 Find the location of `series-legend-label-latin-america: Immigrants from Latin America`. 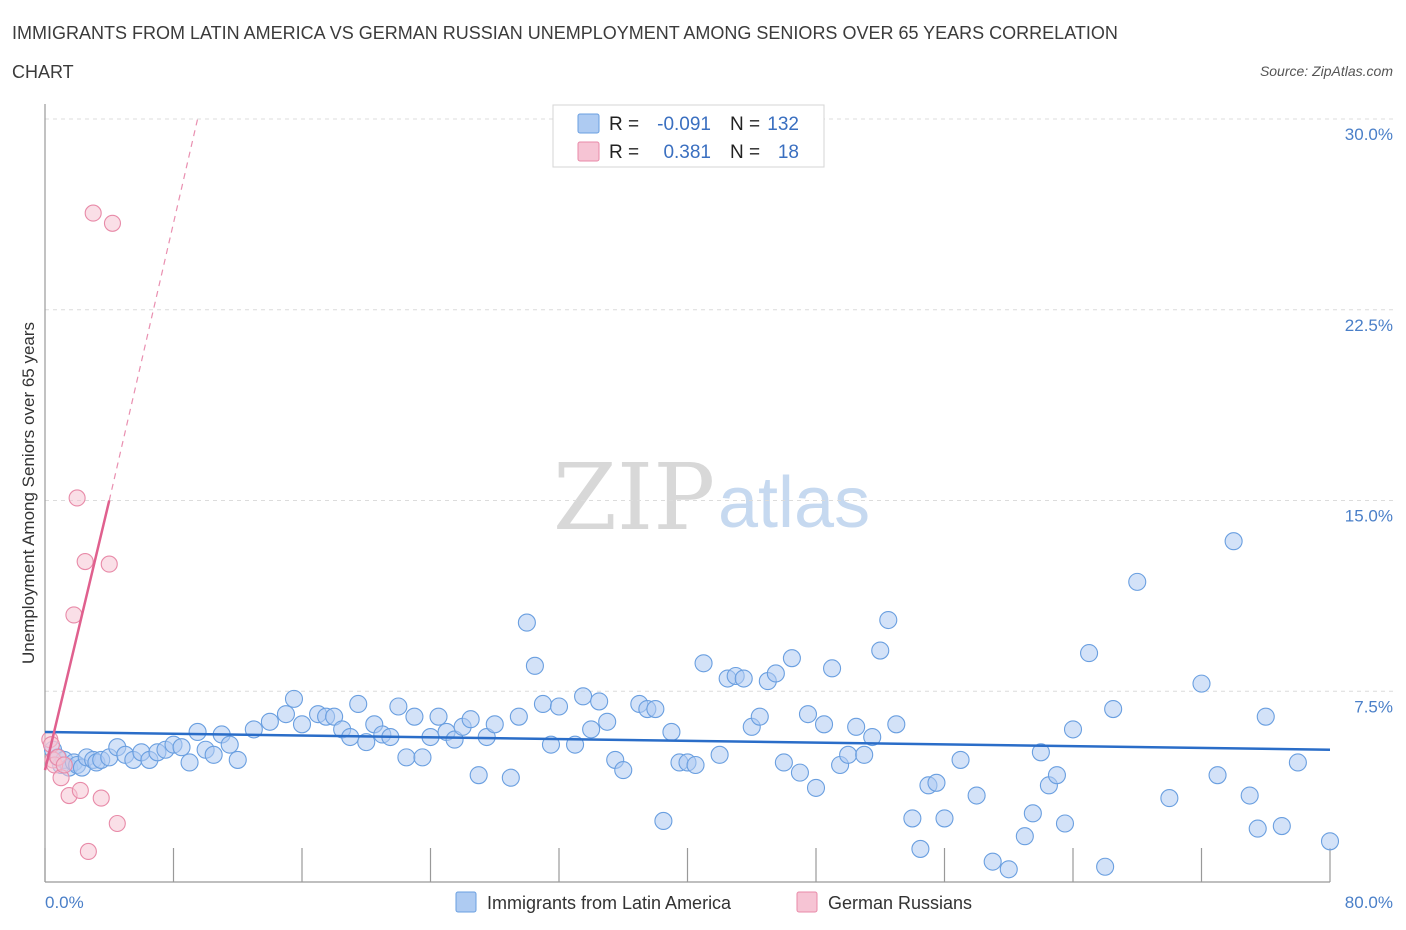

series-legend-label-latin-america: Immigrants from Latin America is located at coordinates (609, 903).